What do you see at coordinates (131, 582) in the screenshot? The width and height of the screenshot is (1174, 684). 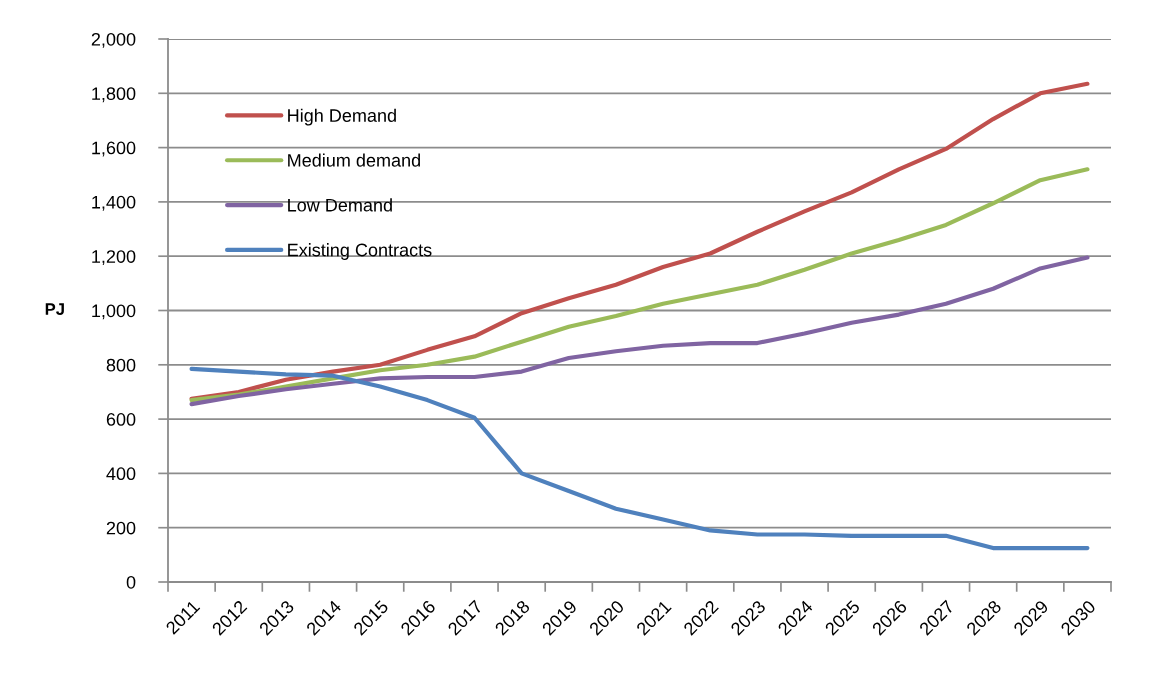 I see `y-tick-label: 0` at bounding box center [131, 582].